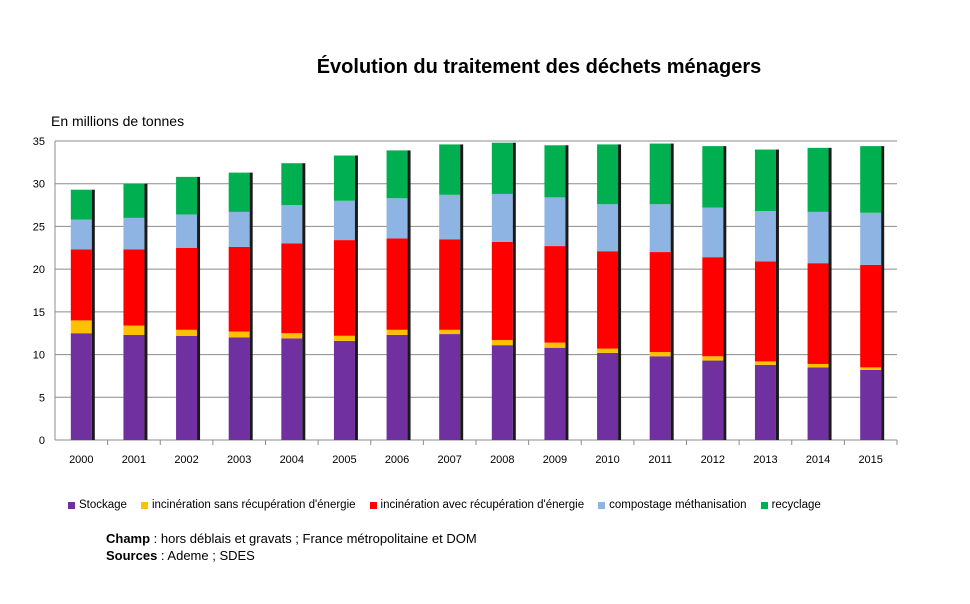 This screenshot has width=970, height=604. Describe the element at coordinates (239, 460) in the screenshot. I see `x-tick-label: 2003` at that location.